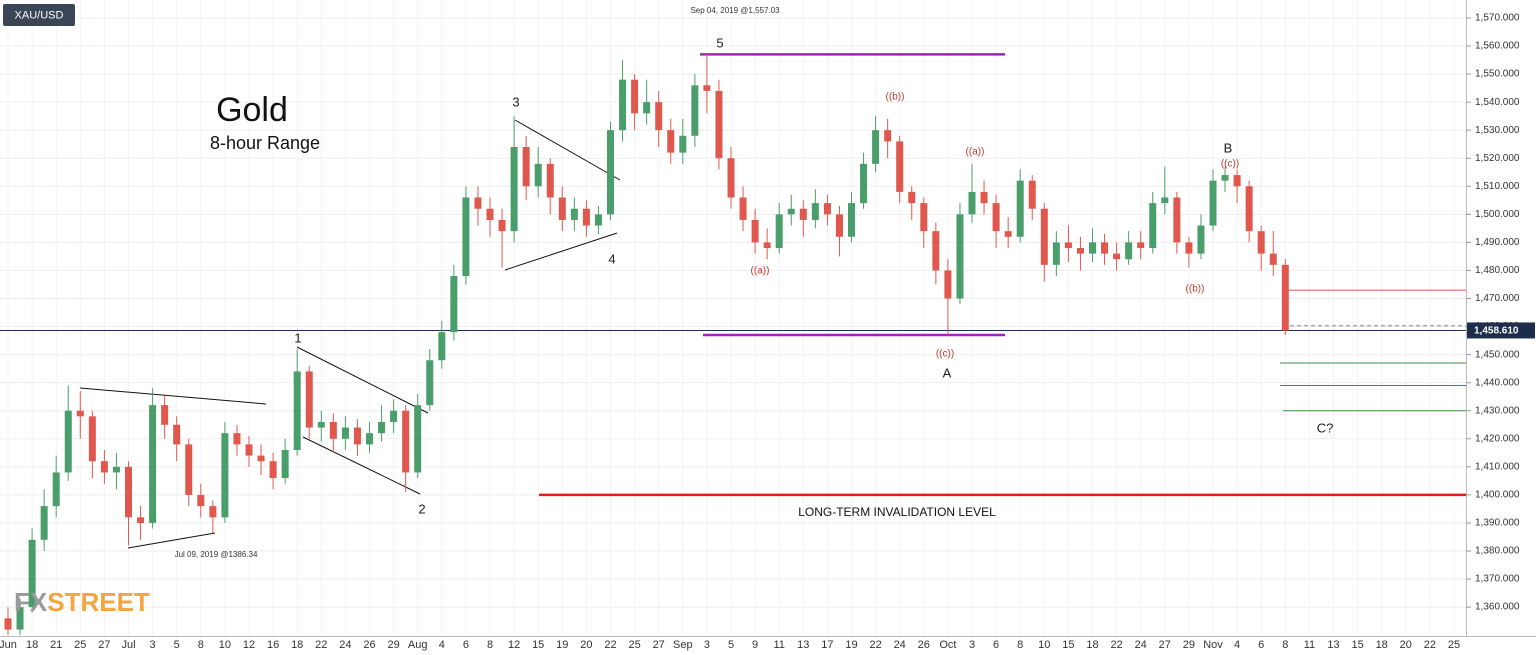 This screenshot has width=1536, height=655. I want to click on logo: FXSTREET, so click(82, 602).